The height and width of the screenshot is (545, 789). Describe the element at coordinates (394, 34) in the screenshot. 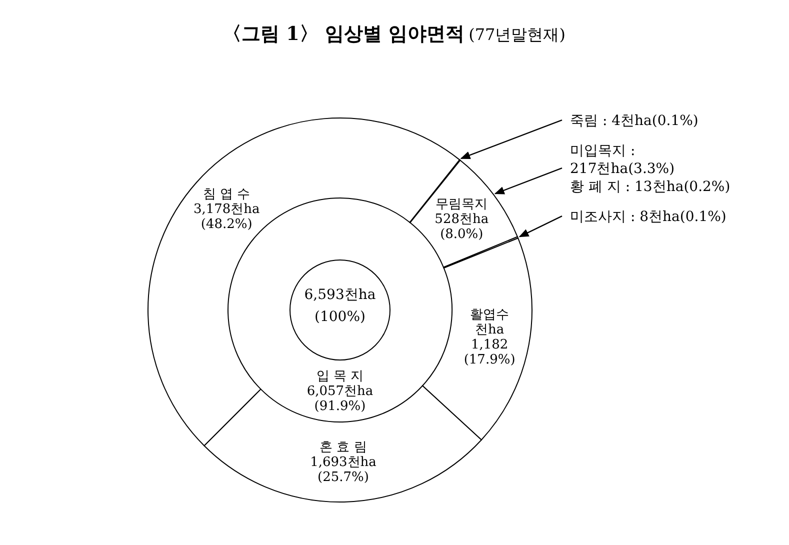

I see `title: 〈그림 1〉 임상별 임야면적 (77년말현재)` at that location.